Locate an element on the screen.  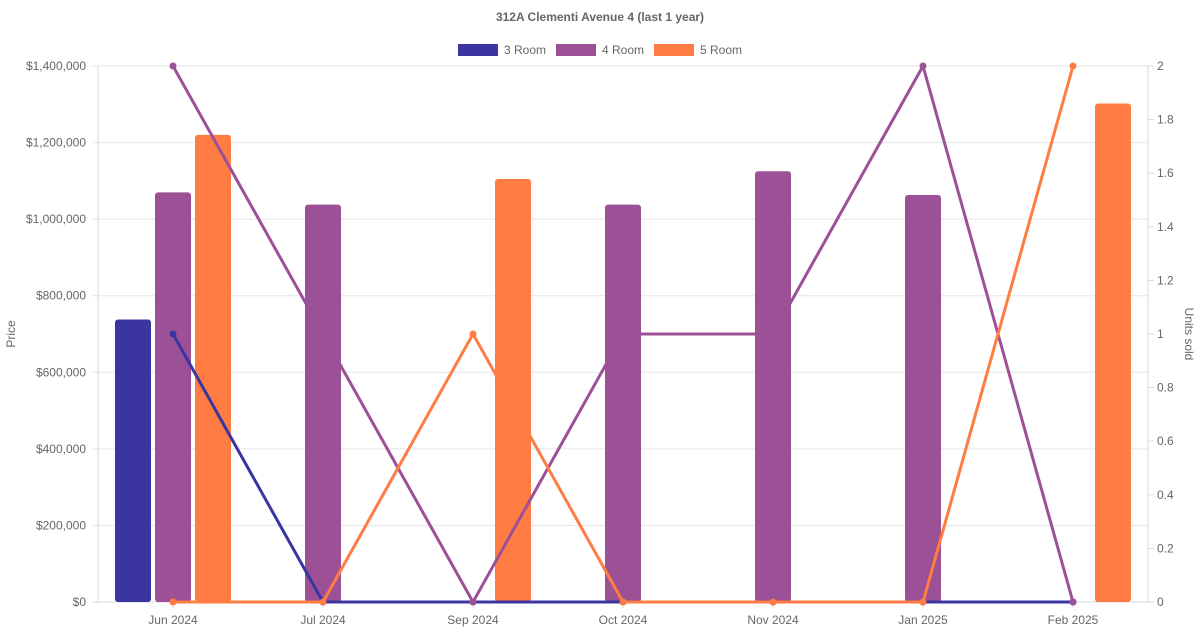
y2-tick-label: 2 is located at coordinates (1160, 66).